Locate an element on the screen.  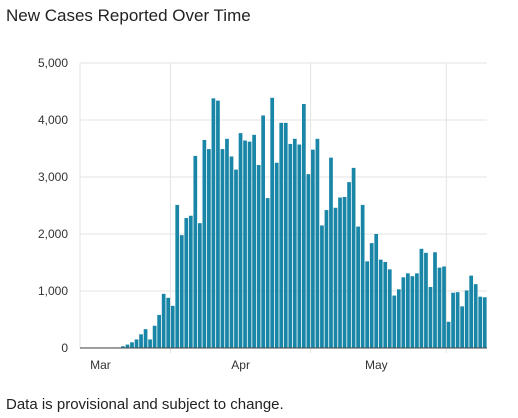
x-tick-label: Apr is located at coordinates (240, 365).